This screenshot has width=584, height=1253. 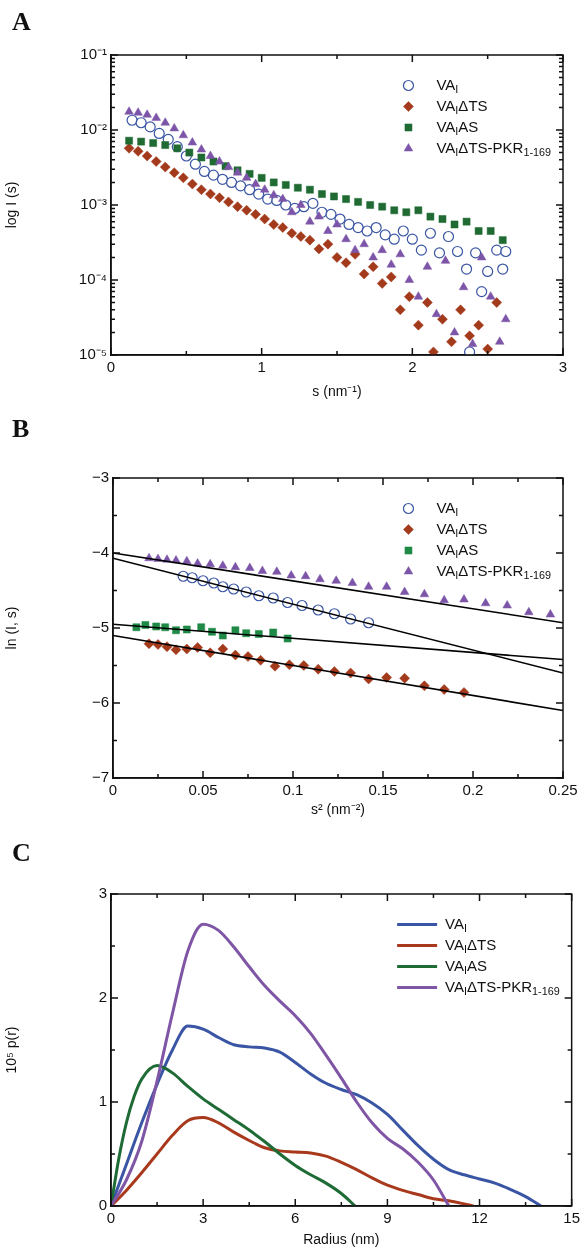 What do you see at coordinates (21, 21) in the screenshot?
I see `chart-title: A` at bounding box center [21, 21].